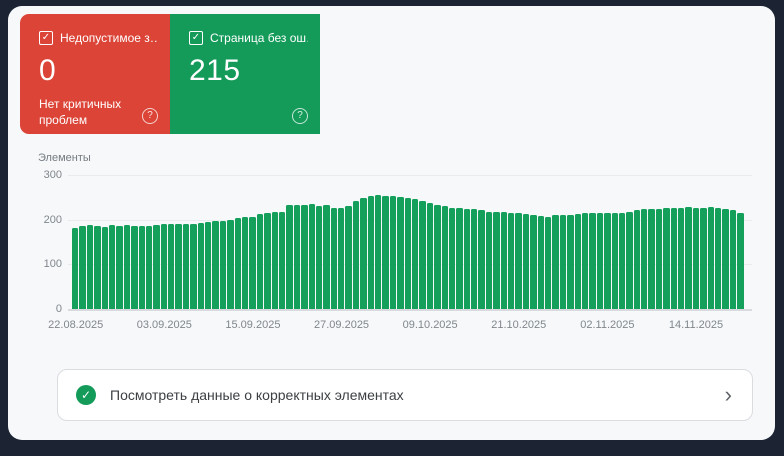 The width and height of the screenshot is (784, 456). I want to click on x-tick-label: 21.10.2025, so click(519, 325).